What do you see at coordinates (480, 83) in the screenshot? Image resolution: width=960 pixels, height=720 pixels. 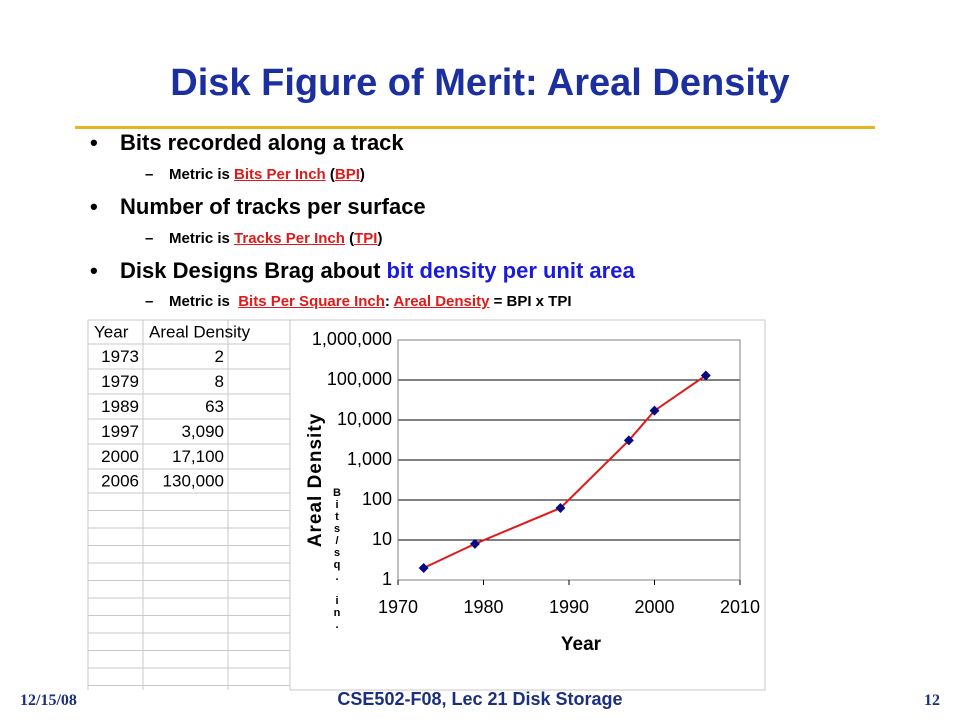 I see `slide-title: Disk Figure of Merit: Areal Density` at bounding box center [480, 83].